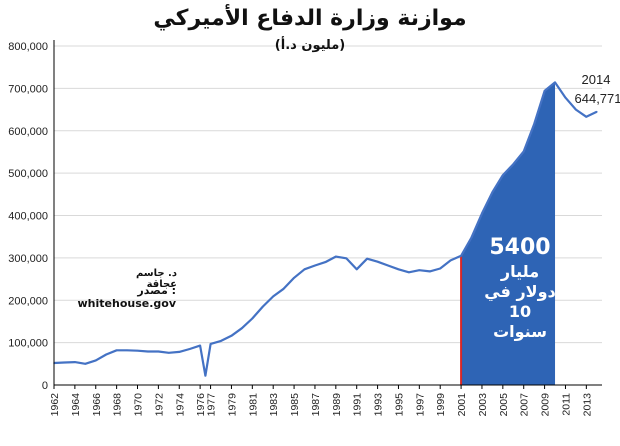 This screenshot has height=446, width=620. I want to click on y-tick-label: 800,000, so click(28, 47).